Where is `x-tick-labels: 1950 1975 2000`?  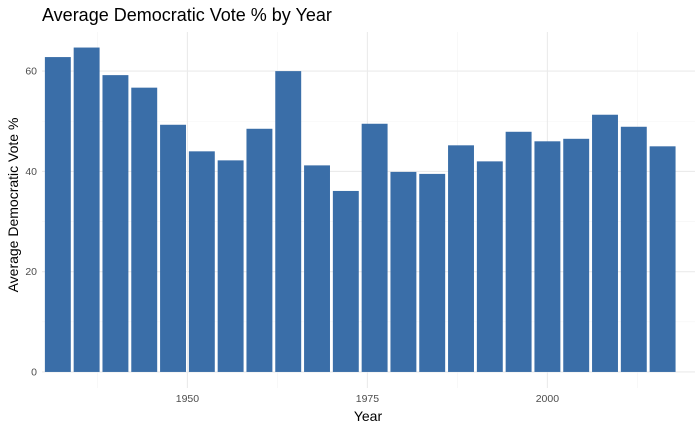
x-tick-labels: 1950 1975 2000 is located at coordinates (367, 399).